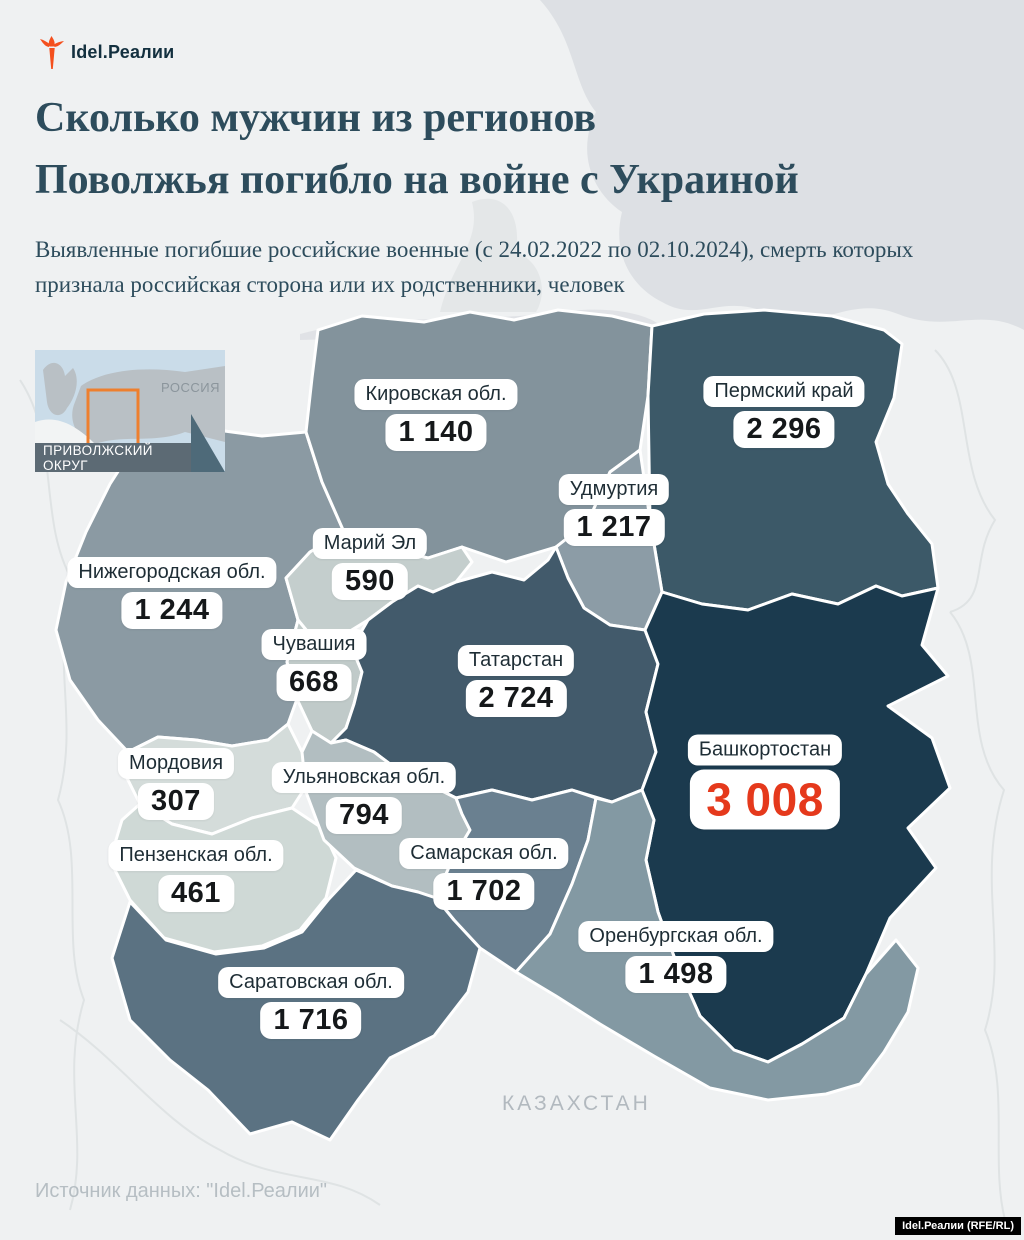 This screenshot has height=1240, width=1024. I want to click on region-value: 2 296, so click(784, 429).